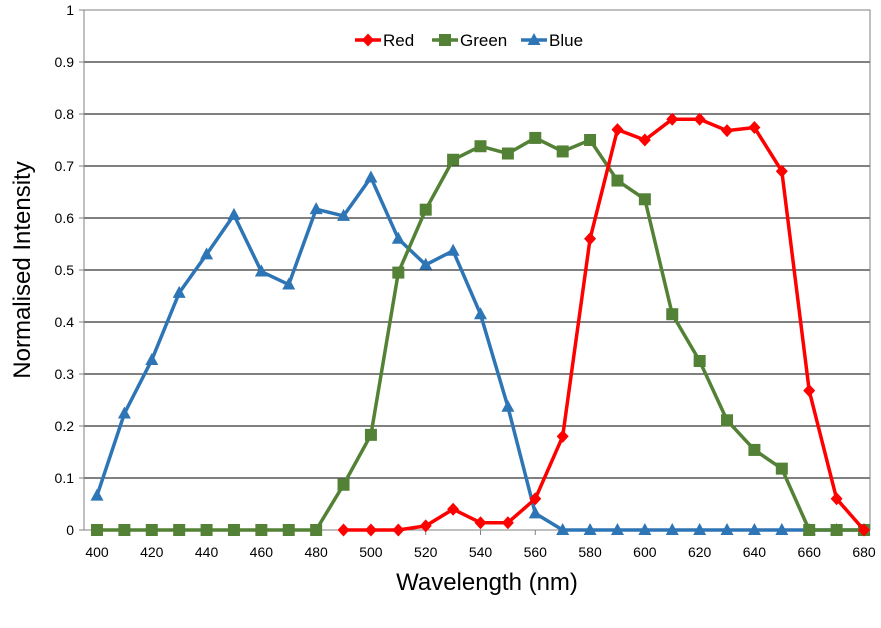 This screenshot has width=881, height=628. Describe the element at coordinates (700, 552) in the screenshot. I see `x-tick-label: 620` at that location.